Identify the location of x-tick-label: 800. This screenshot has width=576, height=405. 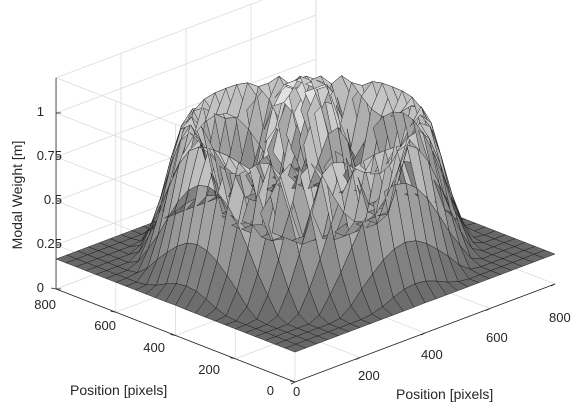
(560, 317).